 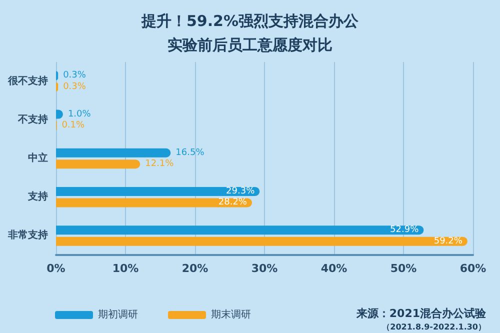 I want to click on x-tick-label: 20%, so click(x=195, y=268).